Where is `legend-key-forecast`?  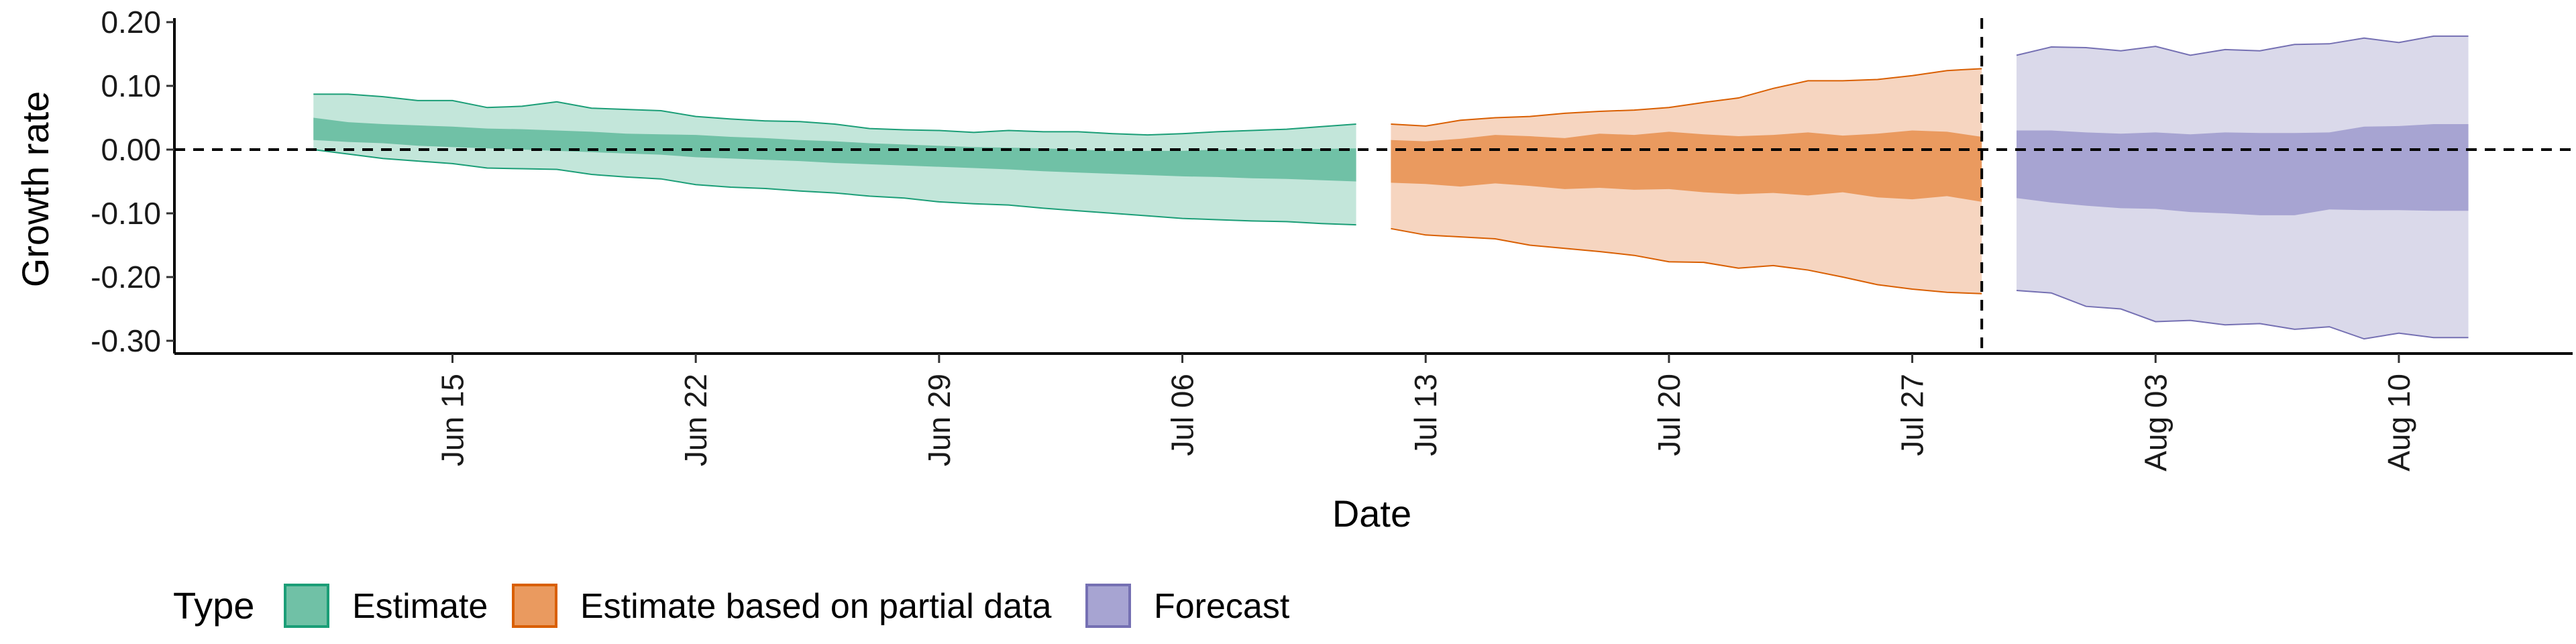 legend-key-forecast is located at coordinates (1108, 606).